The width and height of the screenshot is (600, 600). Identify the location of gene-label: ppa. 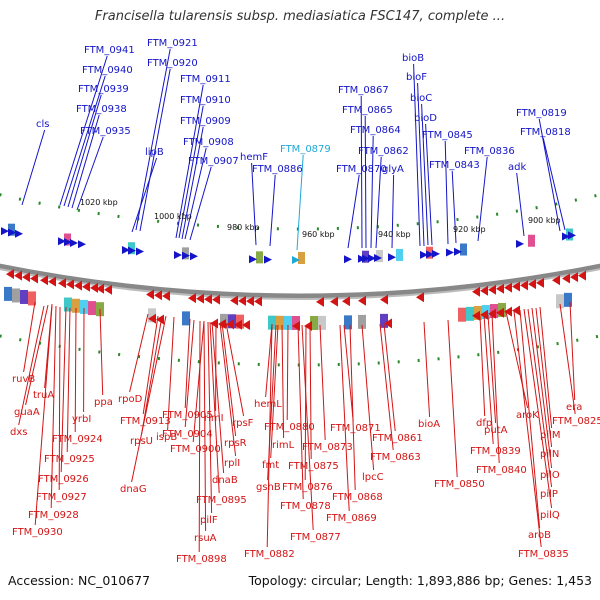
(103, 402).